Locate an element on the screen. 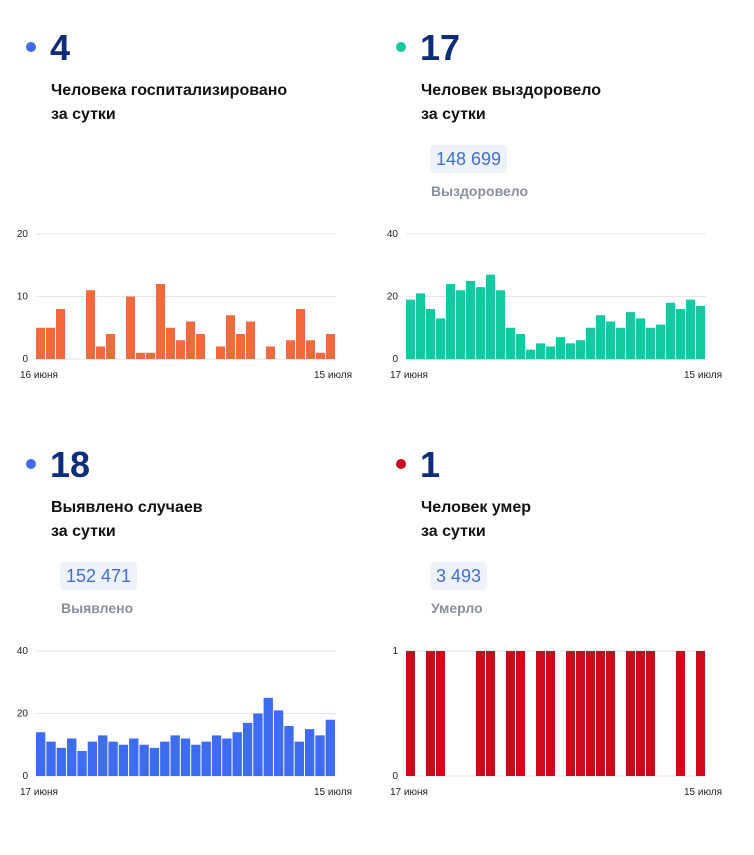 The width and height of the screenshot is (754, 855). died-count: 1 is located at coordinates (430, 464).